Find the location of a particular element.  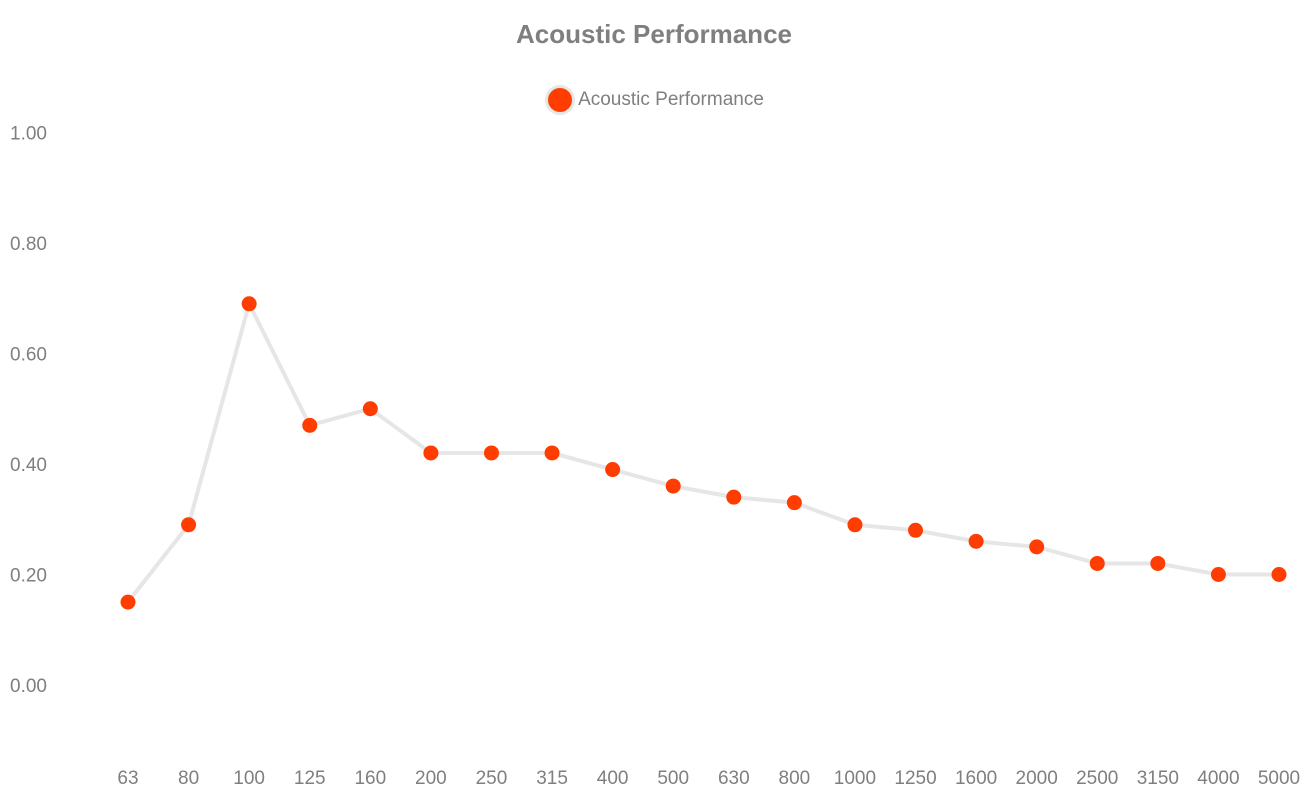

x-tick-label: 1000 is located at coordinates (855, 778).